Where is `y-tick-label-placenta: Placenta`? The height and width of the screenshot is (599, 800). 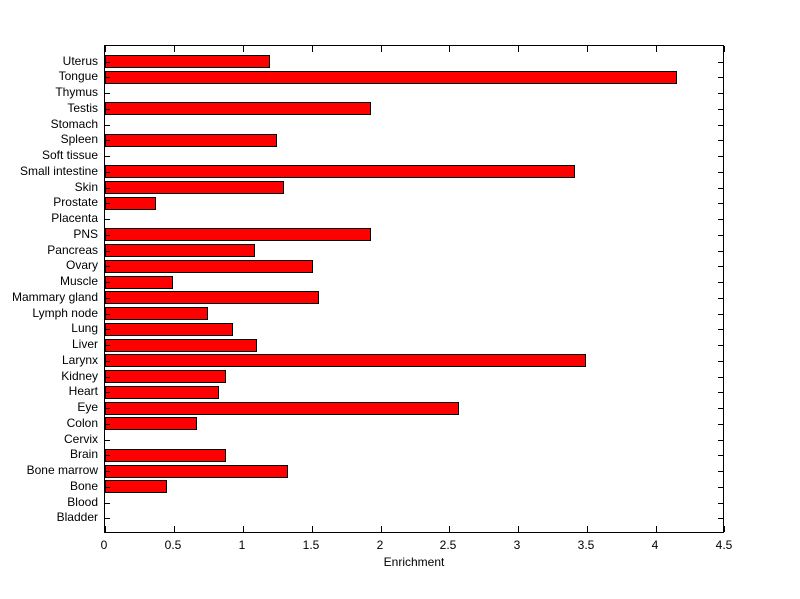
y-tick-label-placenta: Placenta is located at coordinates (74, 218).